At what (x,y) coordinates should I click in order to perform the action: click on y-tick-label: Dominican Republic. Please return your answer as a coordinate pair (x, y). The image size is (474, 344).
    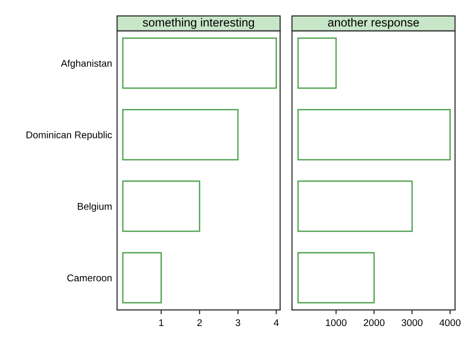
    Looking at the image, I should click on (69, 135).